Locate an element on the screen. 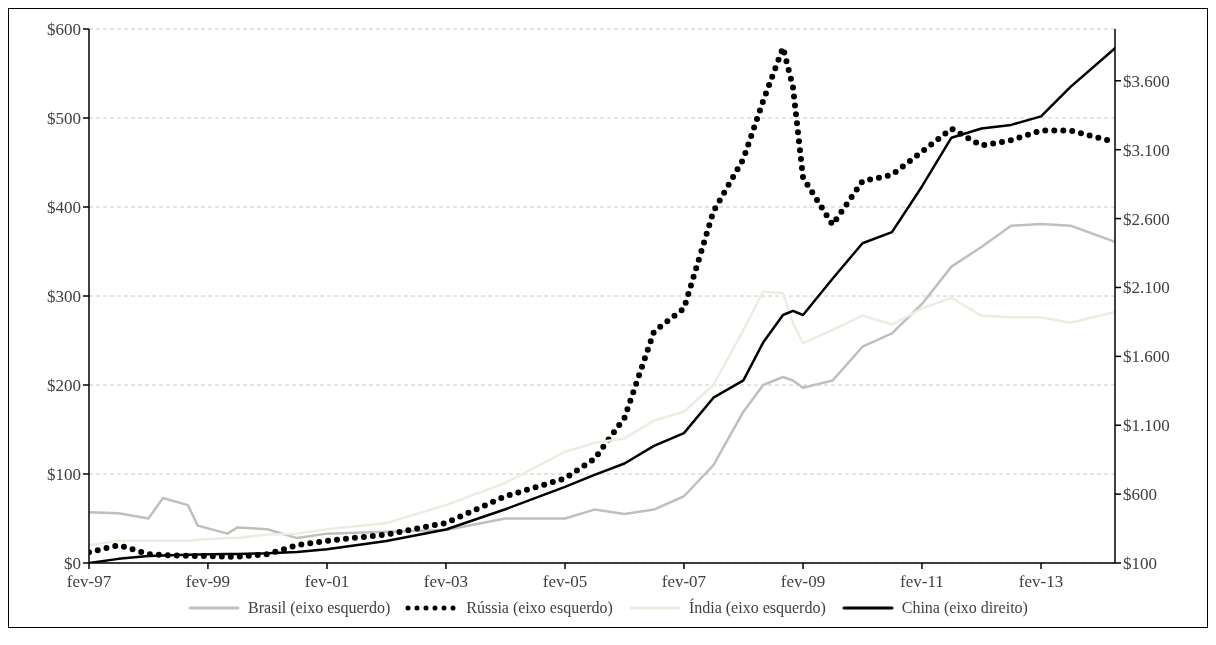 This screenshot has height=645, width=1216. y2-tick-label: $3.100 is located at coordinates (1146, 150).